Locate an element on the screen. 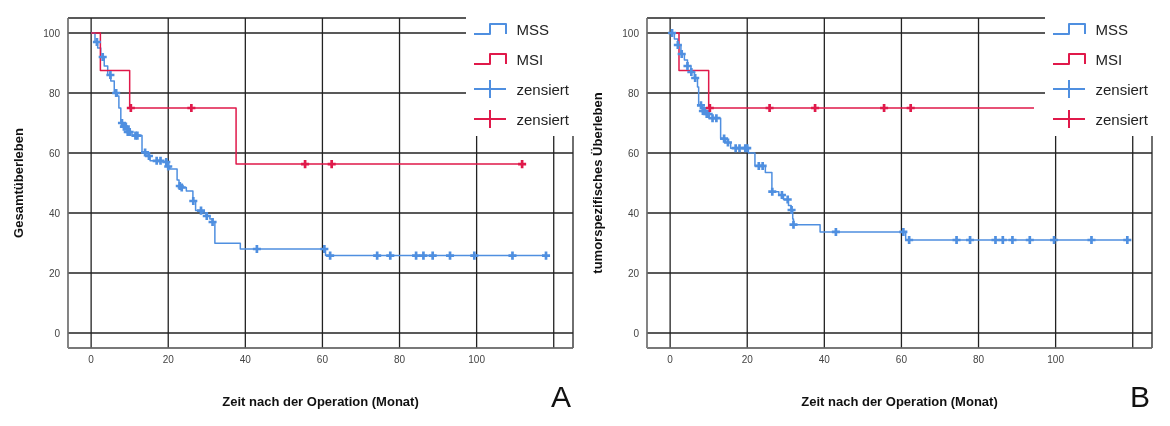 The width and height of the screenshot is (1170, 426). text: A is located at coordinates (560, 397).